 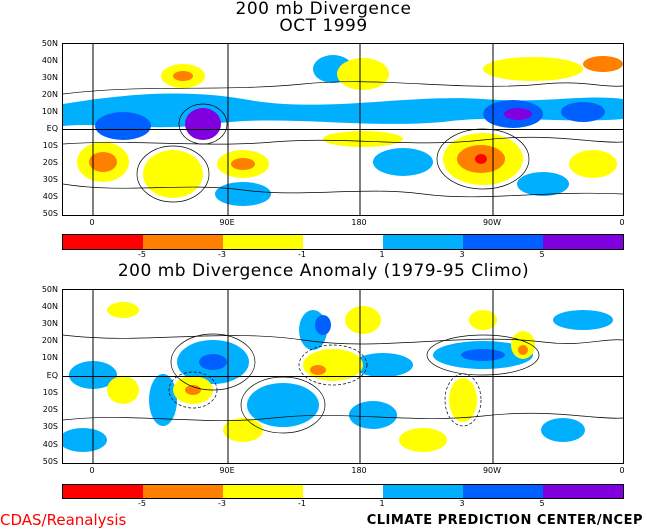 What do you see at coordinates (222, 254) in the screenshot?
I see `colorbar-tick-label: -3` at bounding box center [222, 254].